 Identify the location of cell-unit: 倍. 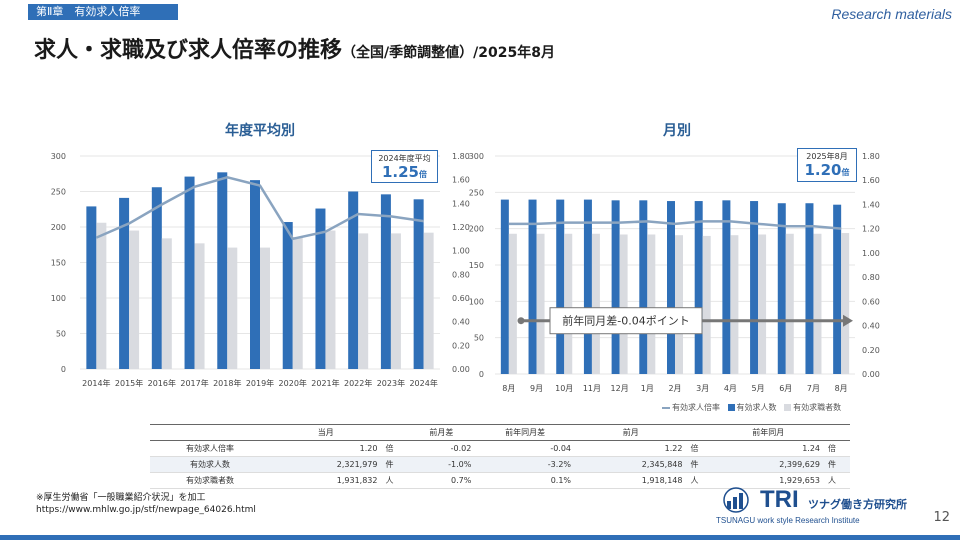
(699, 448).